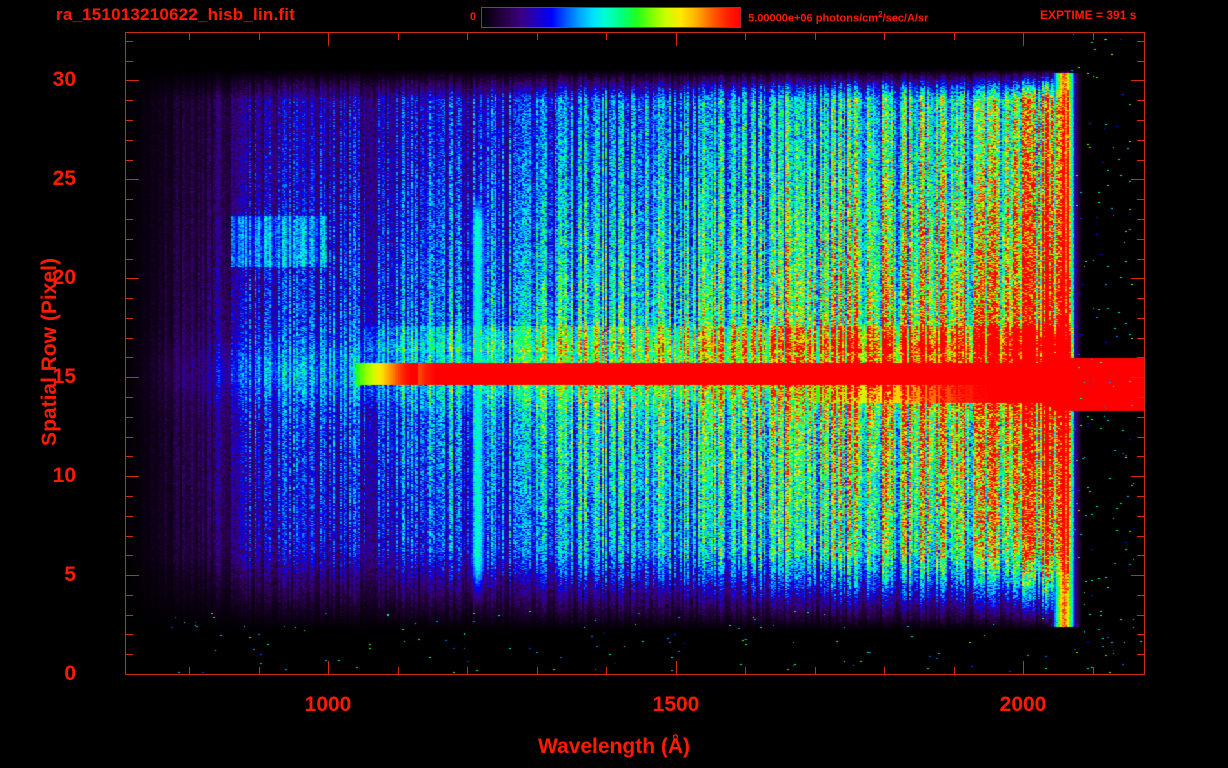  What do you see at coordinates (49, 352) in the screenshot?
I see `y-axis-title: Spatial Row (Pixel)` at bounding box center [49, 352].